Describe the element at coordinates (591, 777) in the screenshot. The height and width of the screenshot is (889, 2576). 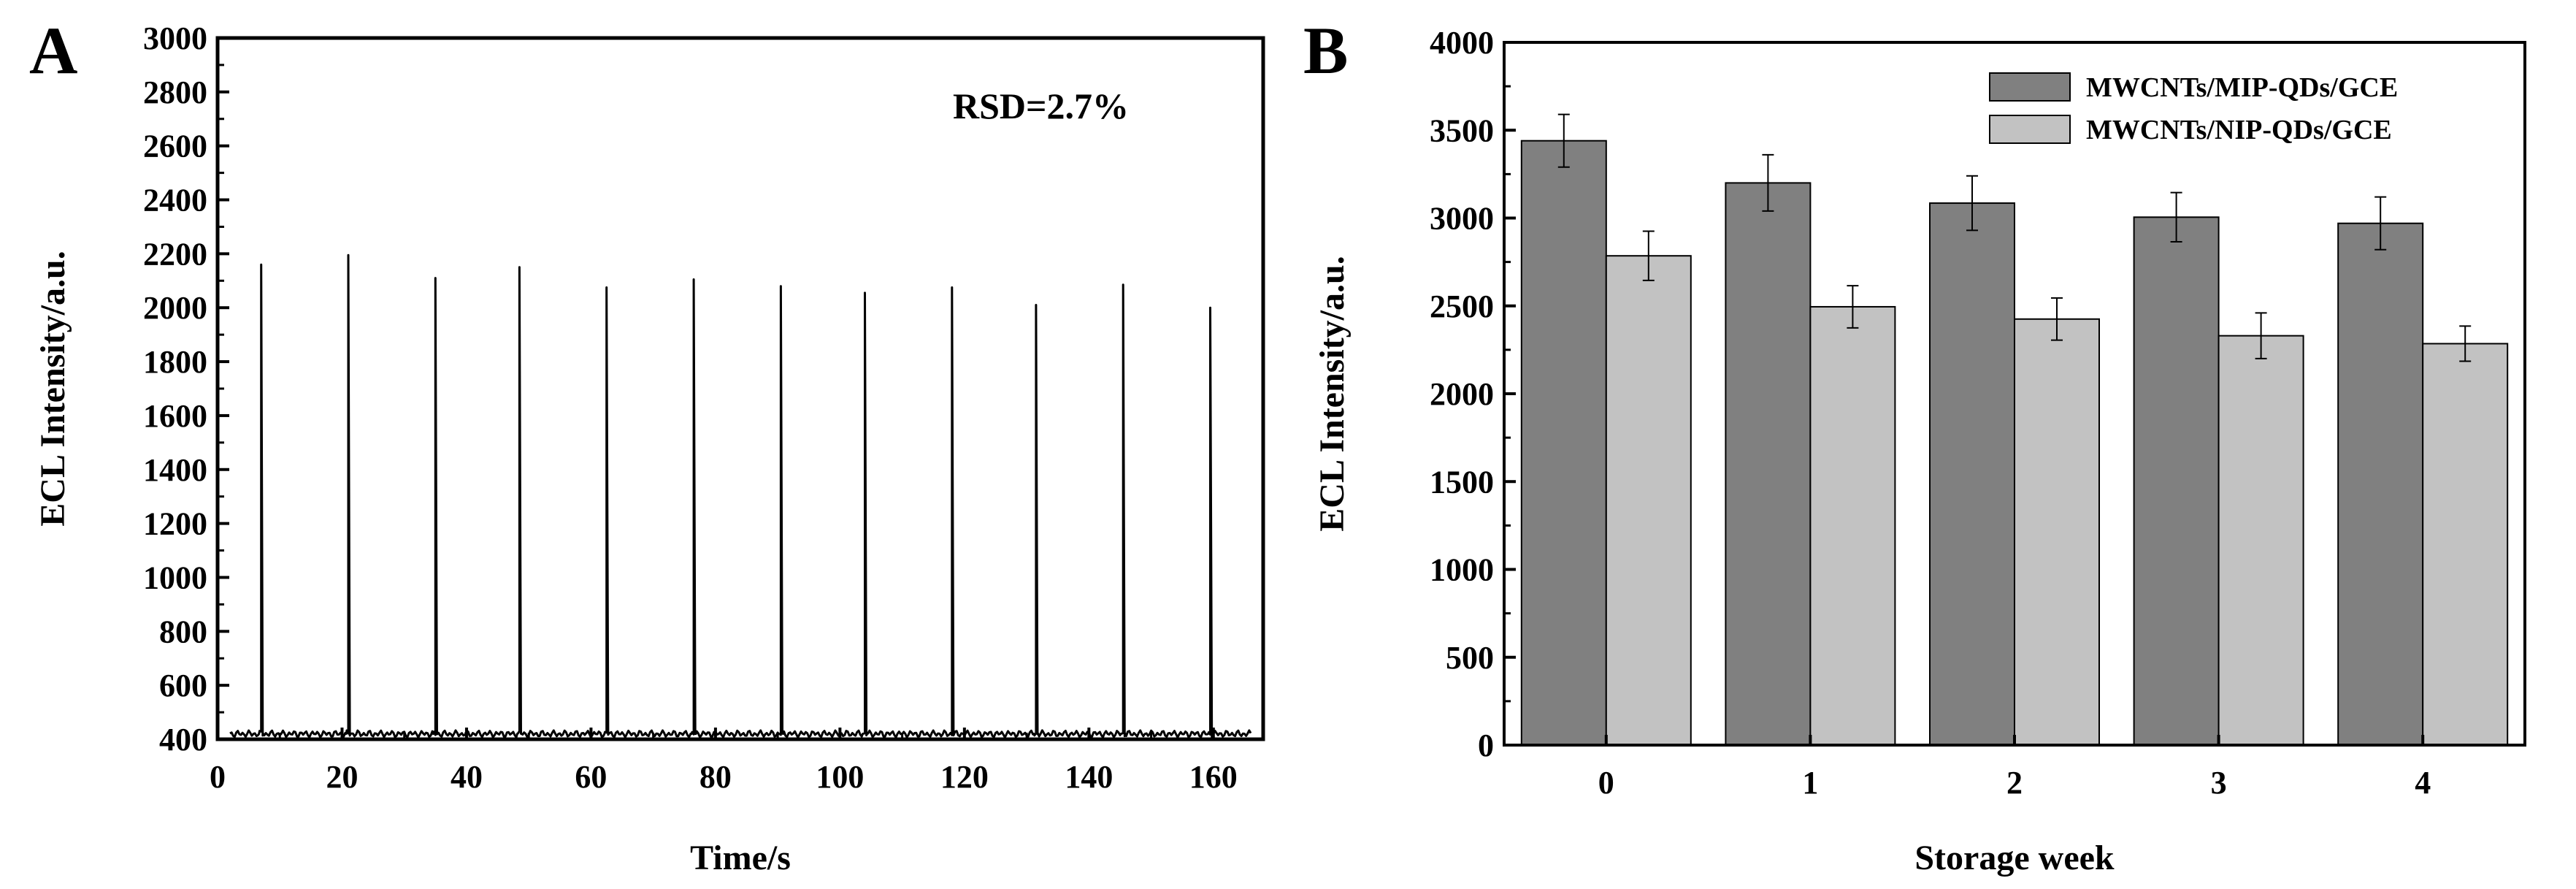
I see `panel-a-x-tick-label: 60` at that location.